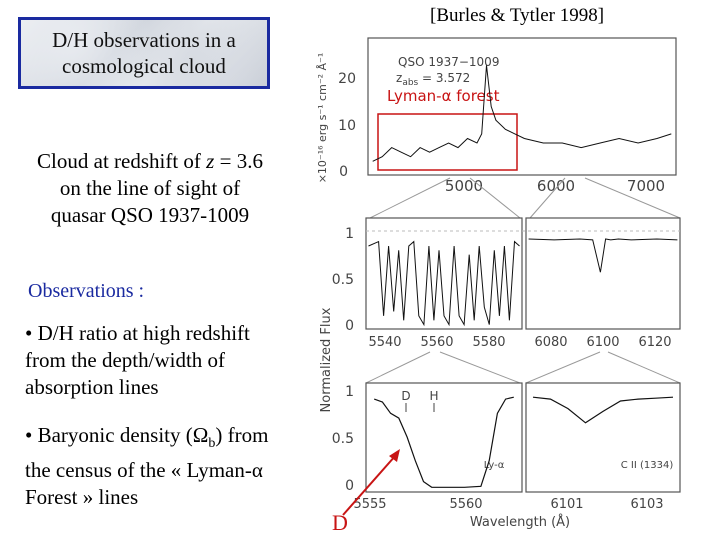 Image resolution: width=720 pixels, height=540 pixels. I want to click on bot-xtick-5560: 5560, so click(465, 504).